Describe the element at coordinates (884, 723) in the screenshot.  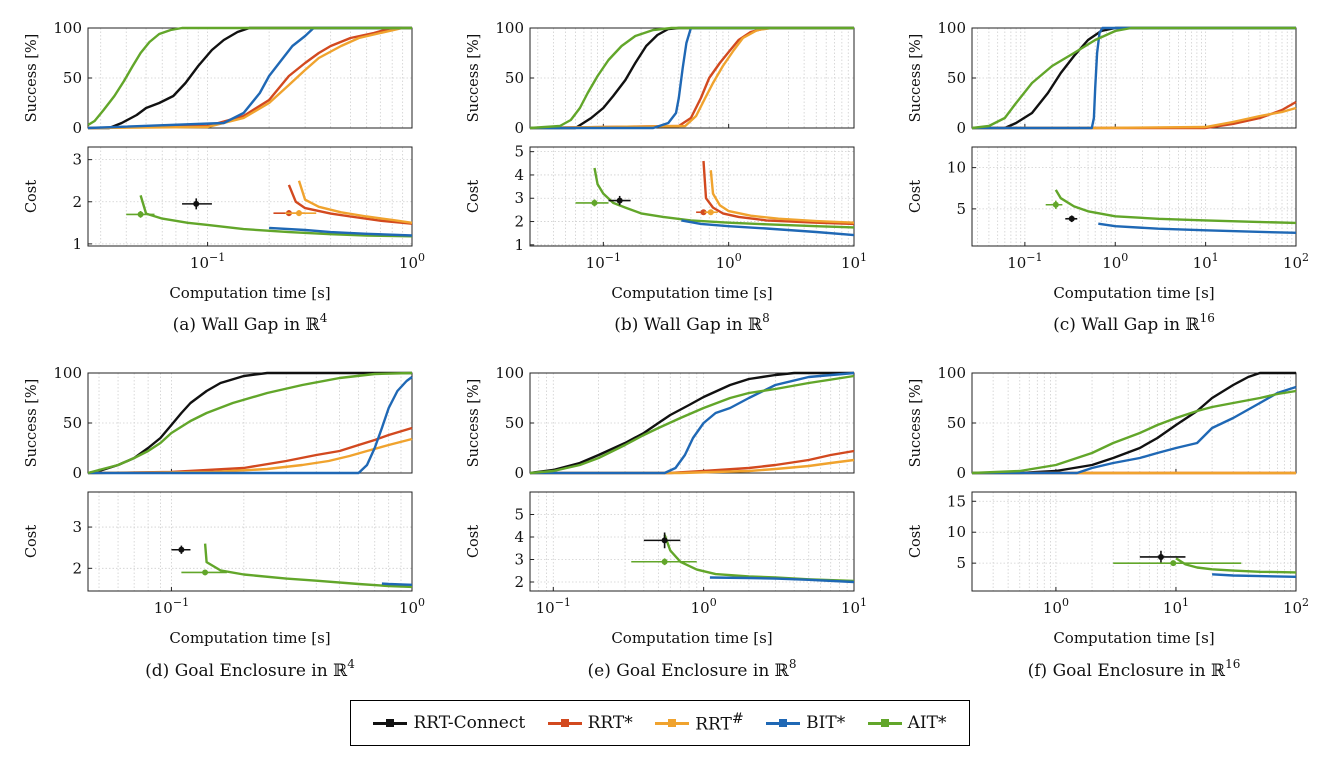
I see `legend-swatch-ait-star` at that location.